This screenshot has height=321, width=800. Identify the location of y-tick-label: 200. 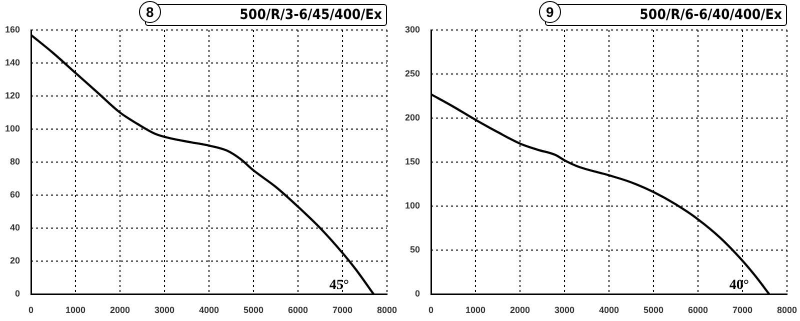
(412, 117).